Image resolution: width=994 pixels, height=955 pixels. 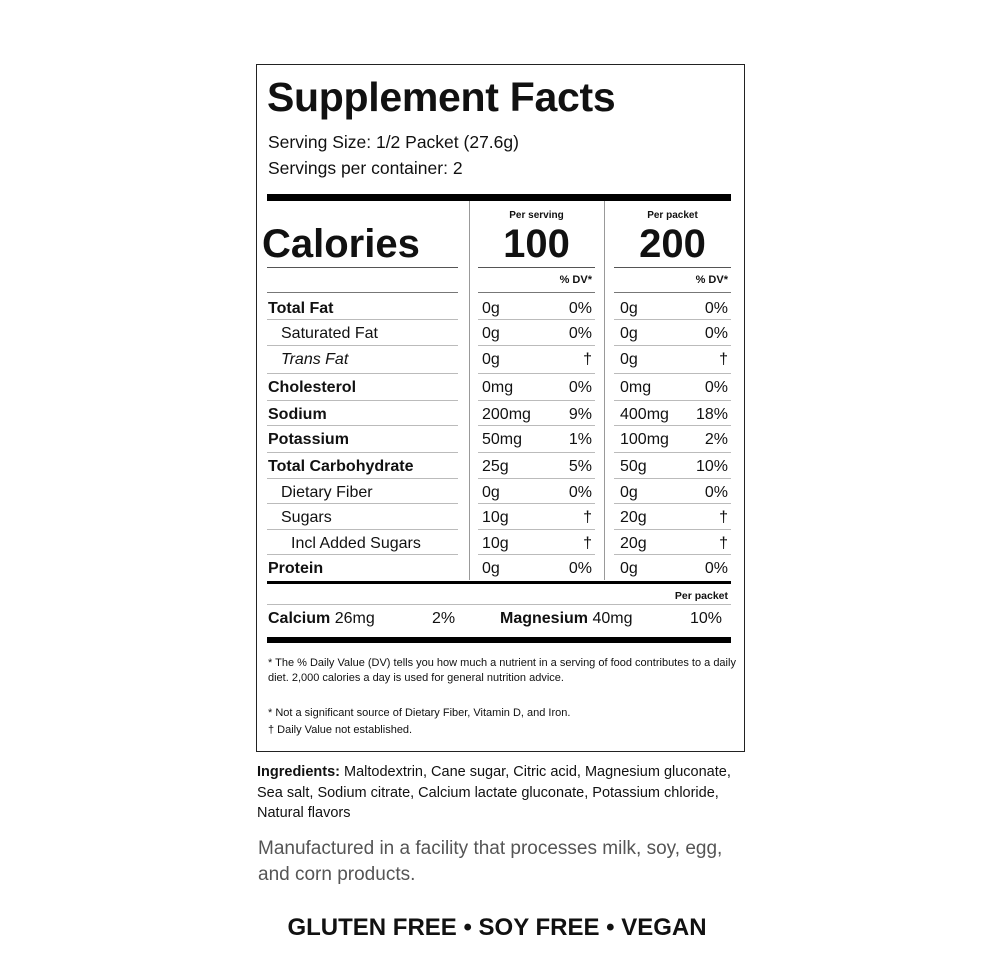 What do you see at coordinates (495, 466) in the screenshot?
I see `serving-amount: 25g` at bounding box center [495, 466].